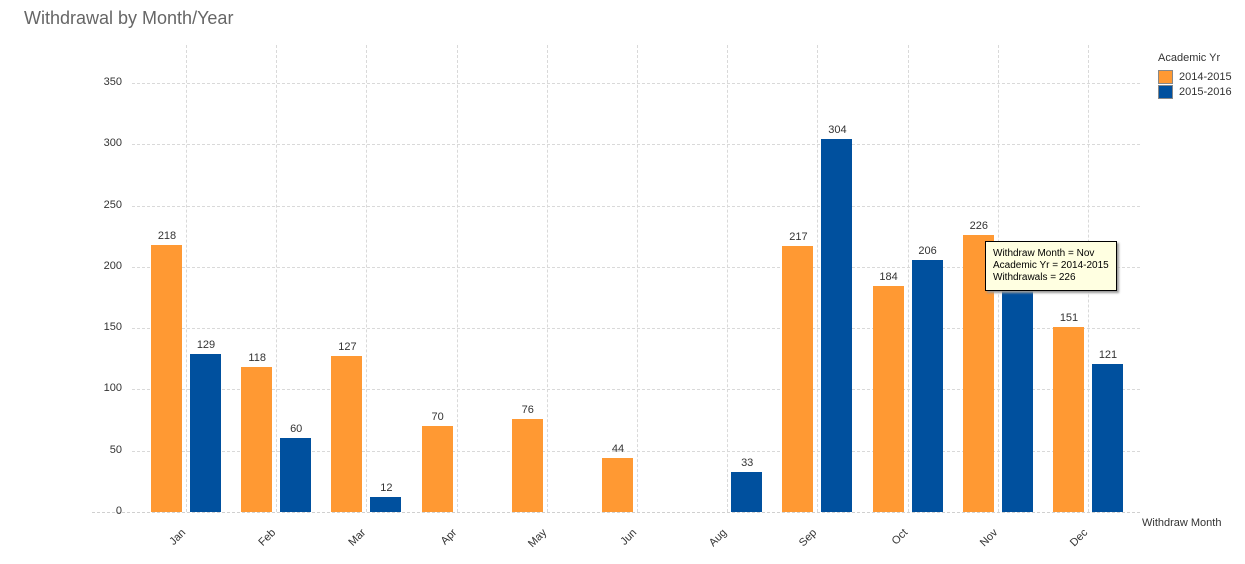 The width and height of the screenshot is (1245, 564). Describe the element at coordinates (112, 204) in the screenshot. I see `y-tick-label: 250` at that location.